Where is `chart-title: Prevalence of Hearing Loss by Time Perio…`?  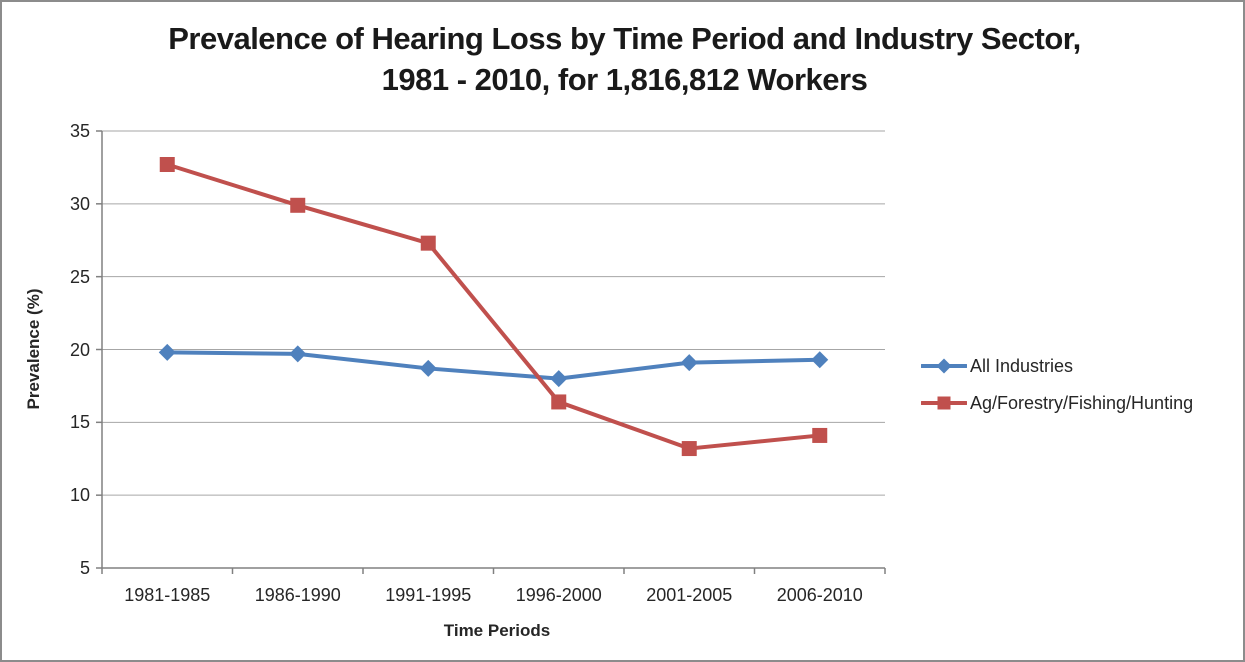 chart-title: Prevalence of Hearing Loss by Time Perio… is located at coordinates (622, 59).